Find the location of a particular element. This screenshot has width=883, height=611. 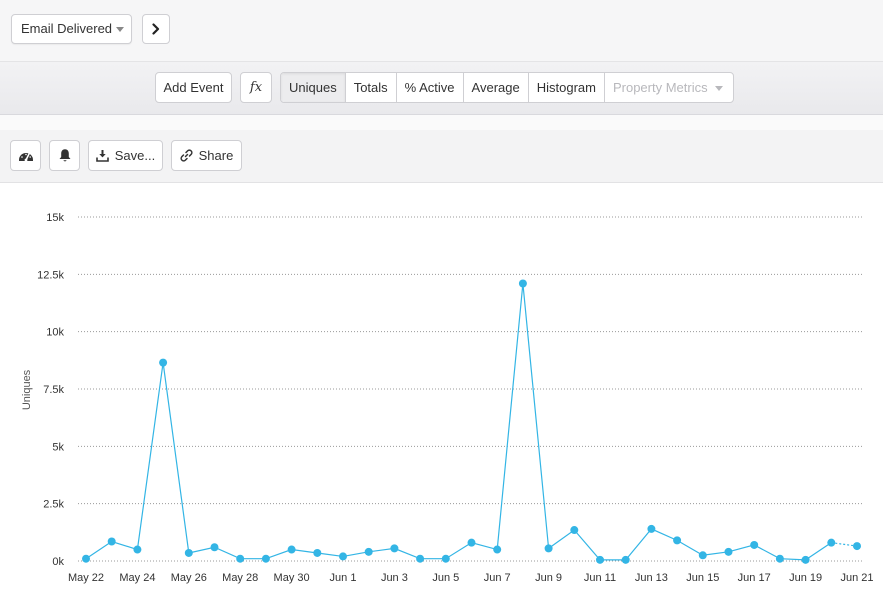

formula-label: fx is located at coordinates (256, 87).